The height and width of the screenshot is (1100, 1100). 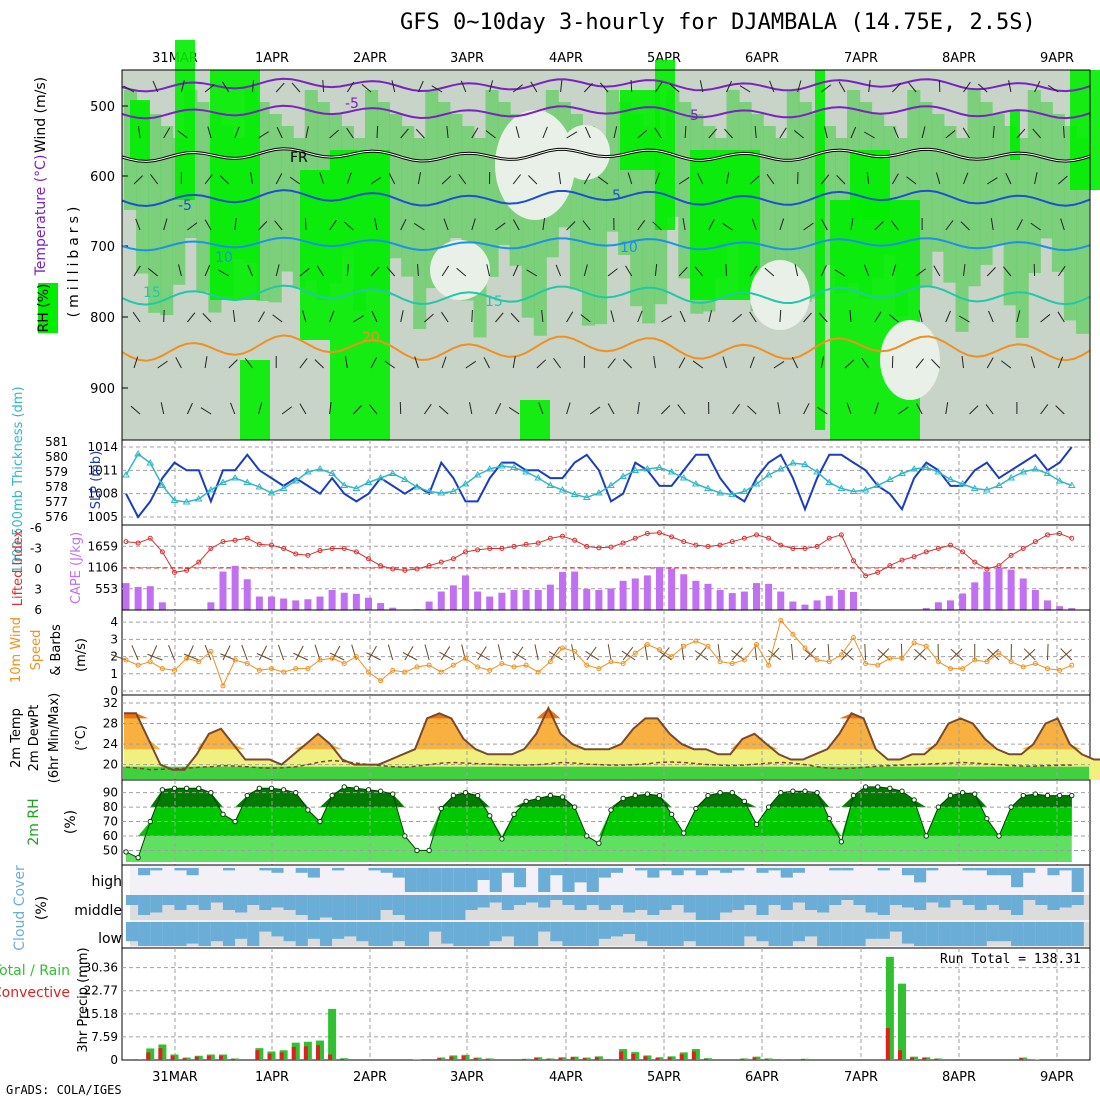 What do you see at coordinates (332, 1034) in the screenshot?
I see `precip-total-bar` at bounding box center [332, 1034].